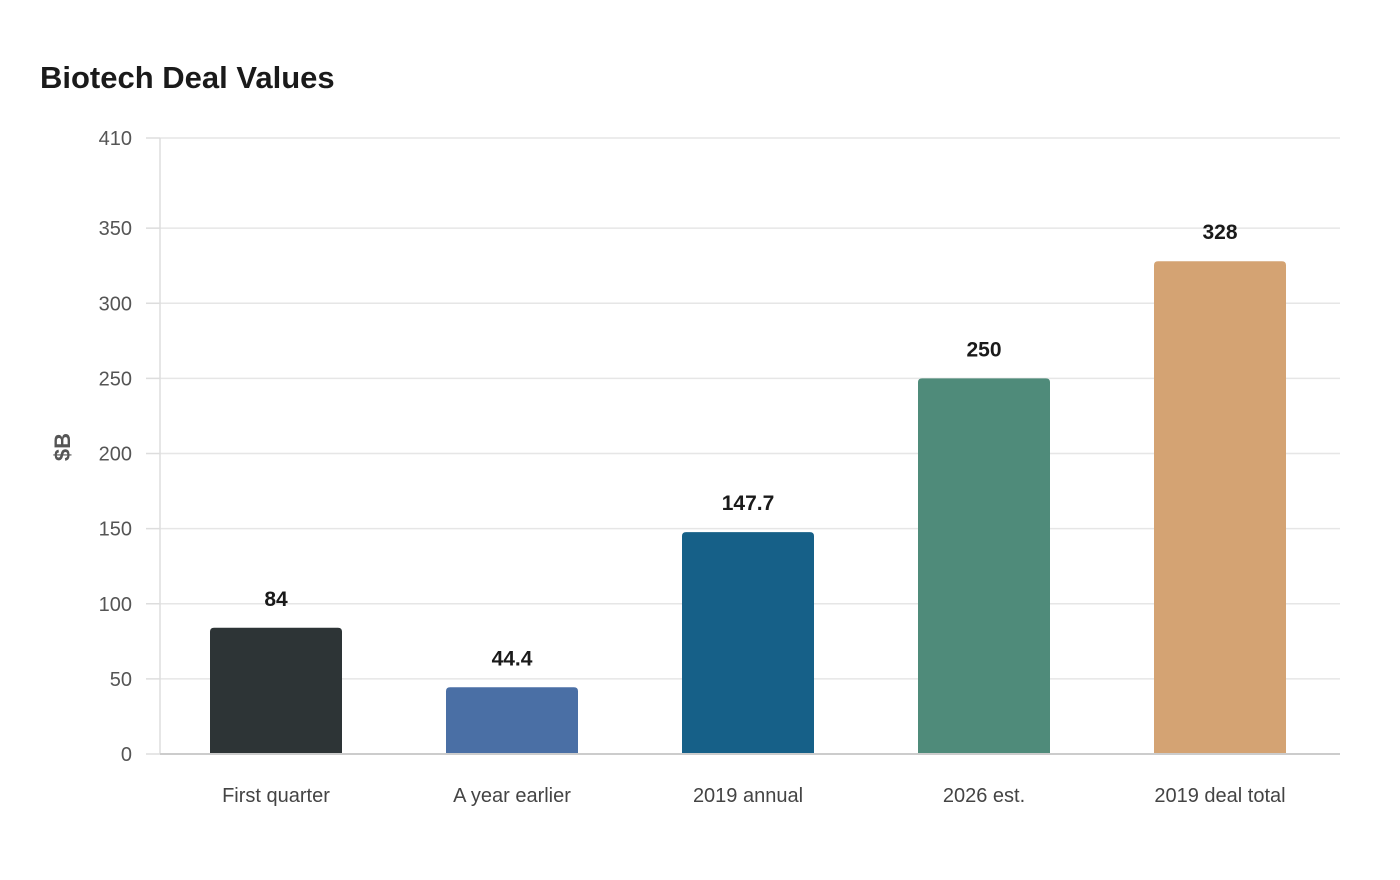 The height and width of the screenshot is (880, 1400). I want to click on bar-first-quarter, so click(276, 690).